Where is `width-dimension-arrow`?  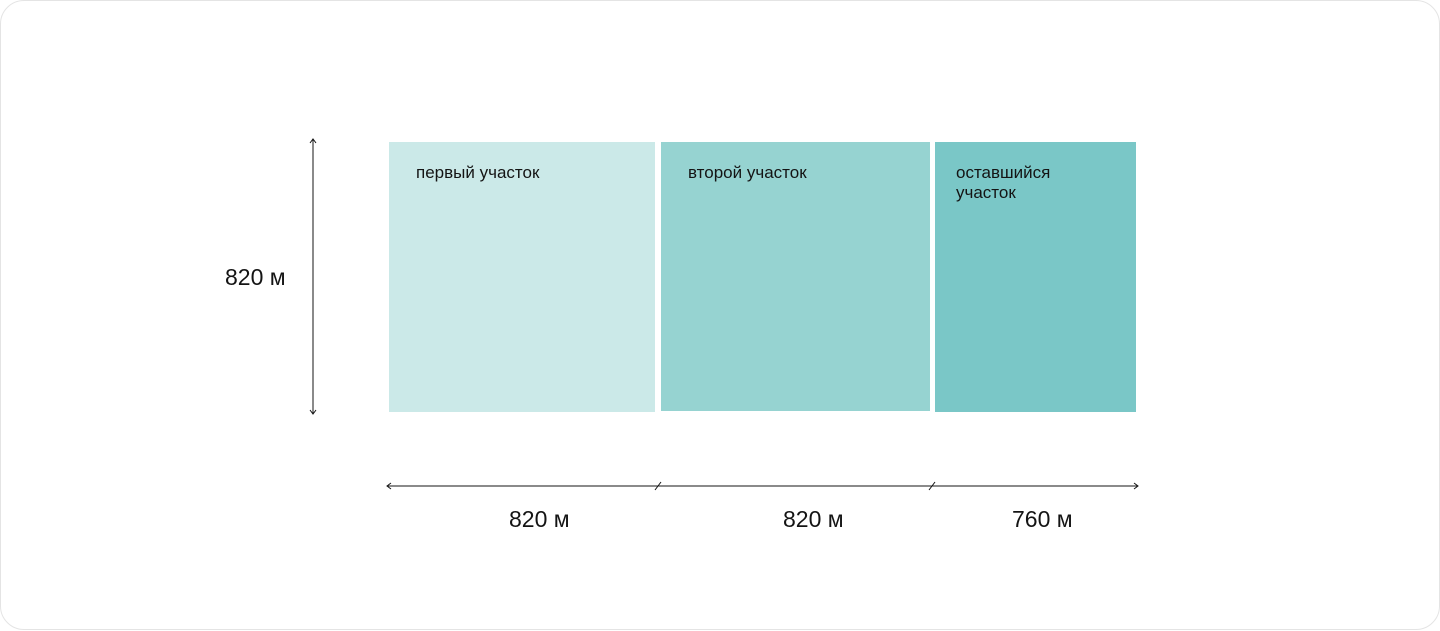
width-dimension-arrow is located at coordinates (762, 486).